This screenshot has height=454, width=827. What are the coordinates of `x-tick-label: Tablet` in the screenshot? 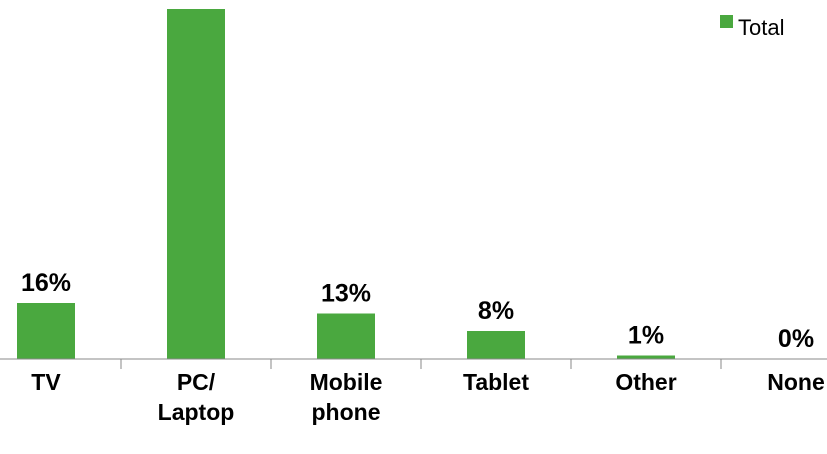 It's located at (496, 382).